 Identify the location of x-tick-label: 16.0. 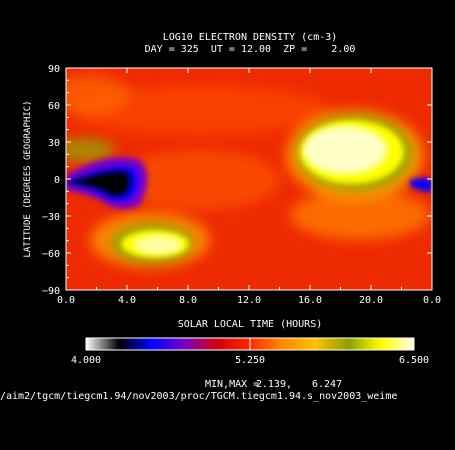
(310, 300).